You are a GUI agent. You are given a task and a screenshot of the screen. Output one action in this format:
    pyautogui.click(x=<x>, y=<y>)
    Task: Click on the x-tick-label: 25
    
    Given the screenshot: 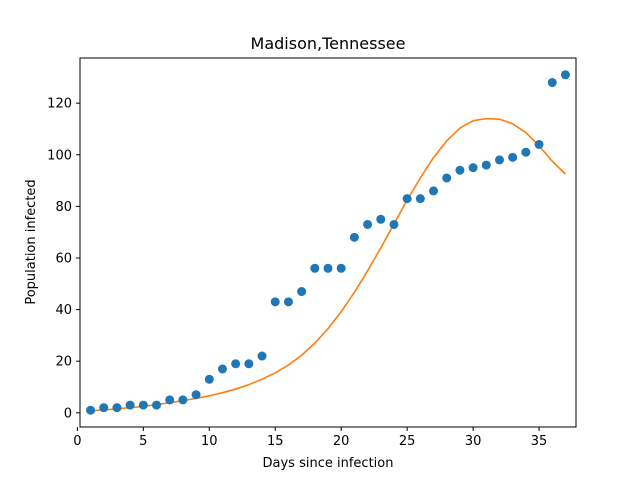 What is the action you would take?
    pyautogui.click(x=407, y=441)
    